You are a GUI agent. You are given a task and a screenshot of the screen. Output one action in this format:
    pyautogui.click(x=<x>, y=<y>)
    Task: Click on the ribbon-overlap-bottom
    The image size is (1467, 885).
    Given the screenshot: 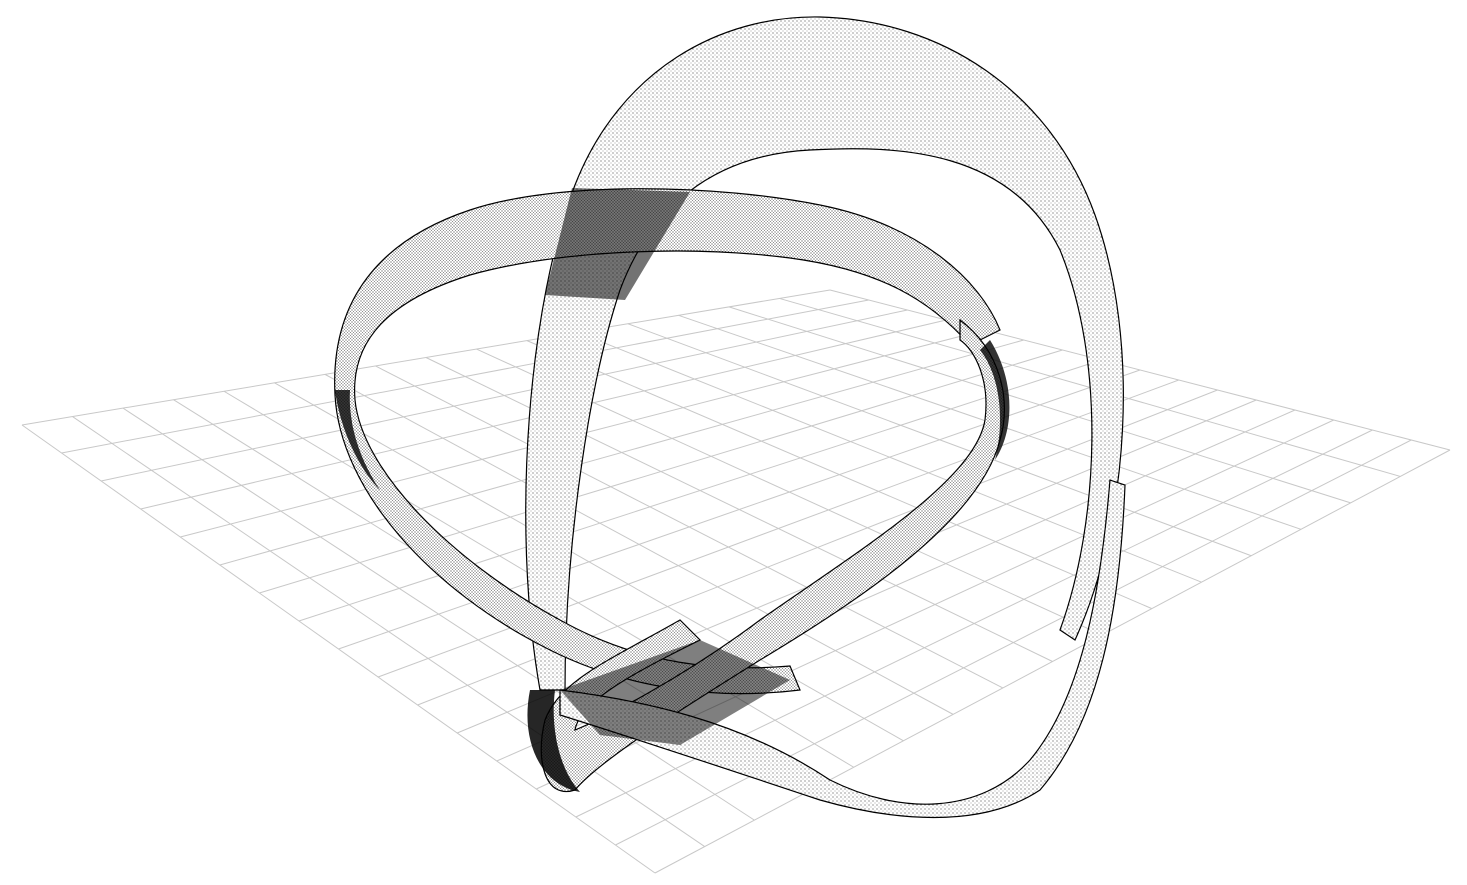 What is the action you would take?
    pyautogui.click(x=675, y=692)
    